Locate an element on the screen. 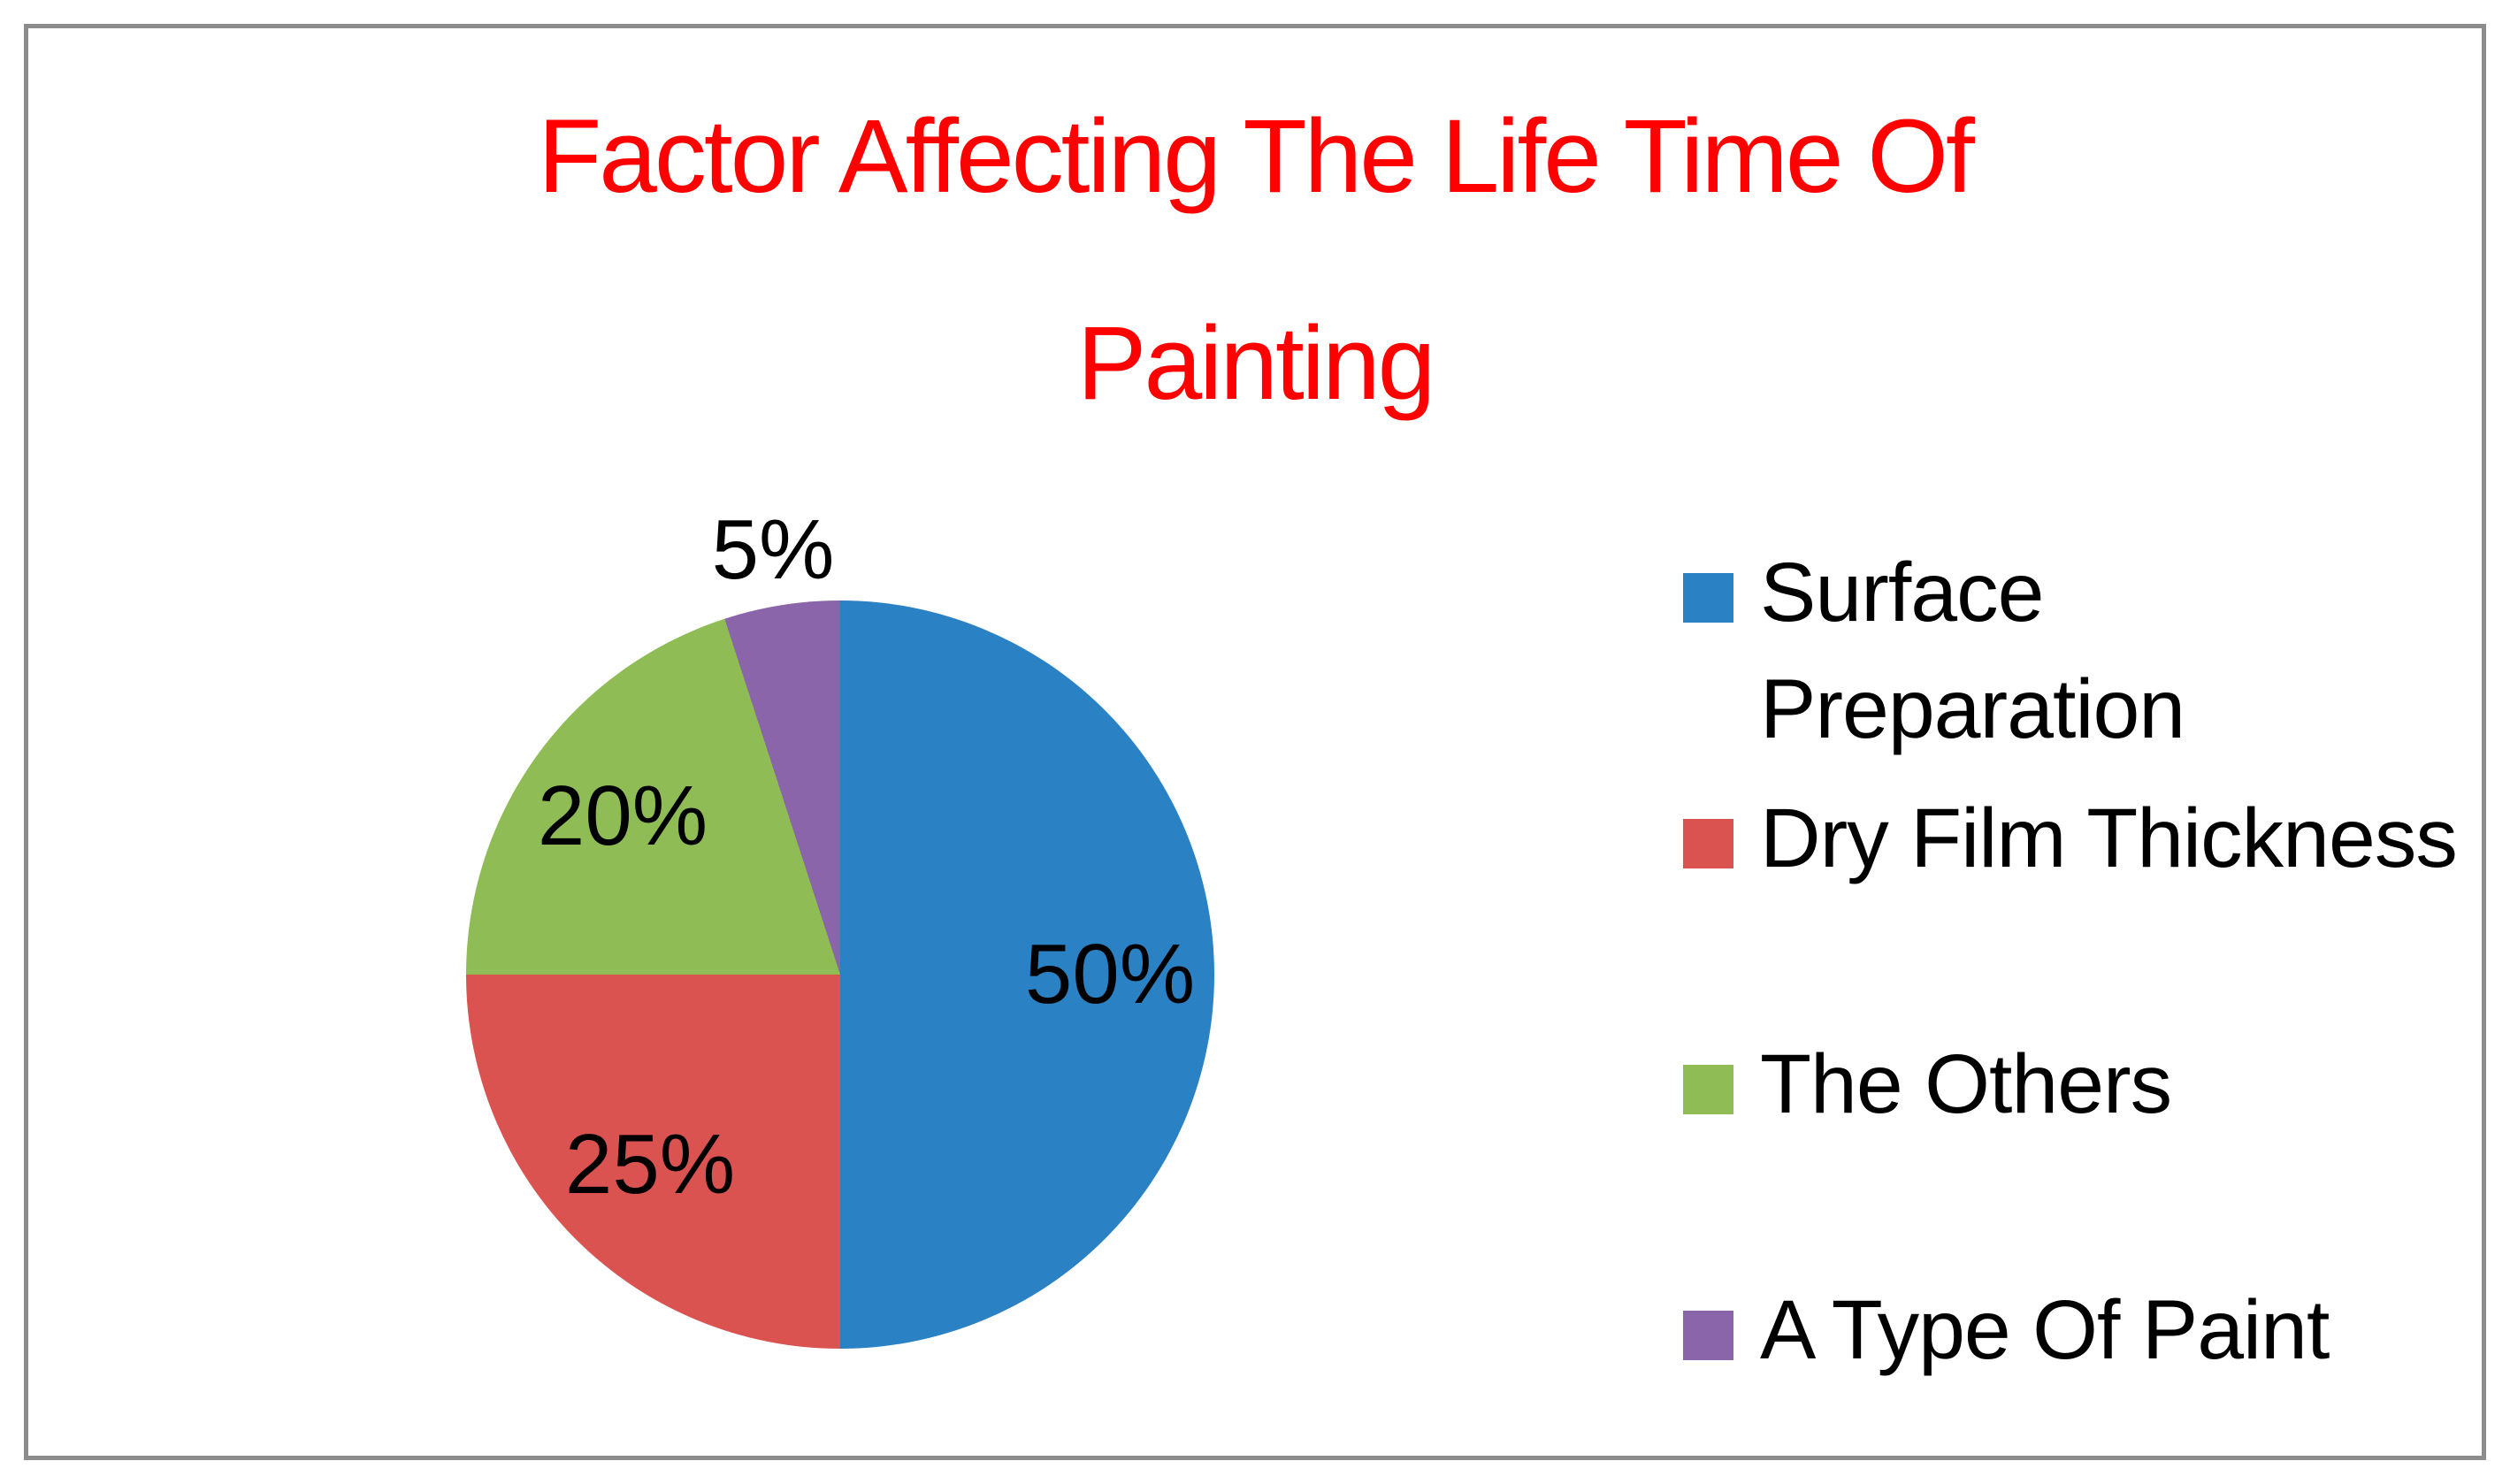 The width and height of the screenshot is (2510, 1484). pie-label-3: 20% is located at coordinates (622, 816).